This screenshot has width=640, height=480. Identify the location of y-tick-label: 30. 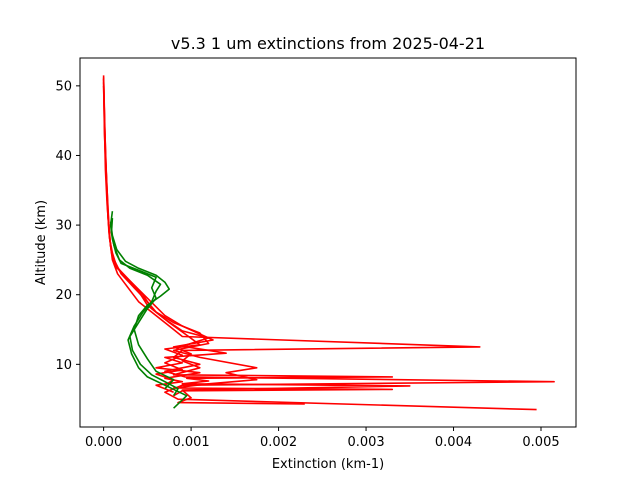
(63, 226).